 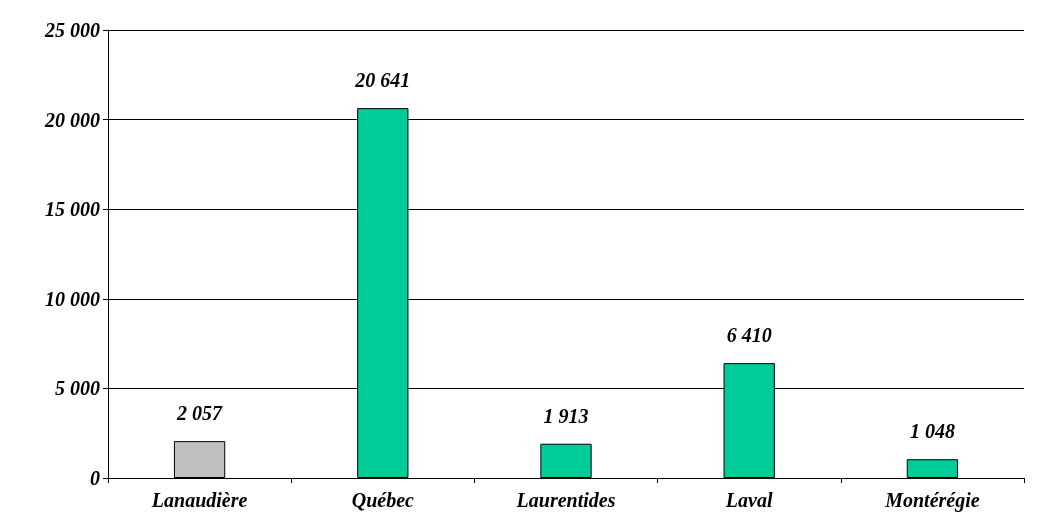 What do you see at coordinates (565, 500) in the screenshot?
I see `x-tick-label: Laurentides` at bounding box center [565, 500].